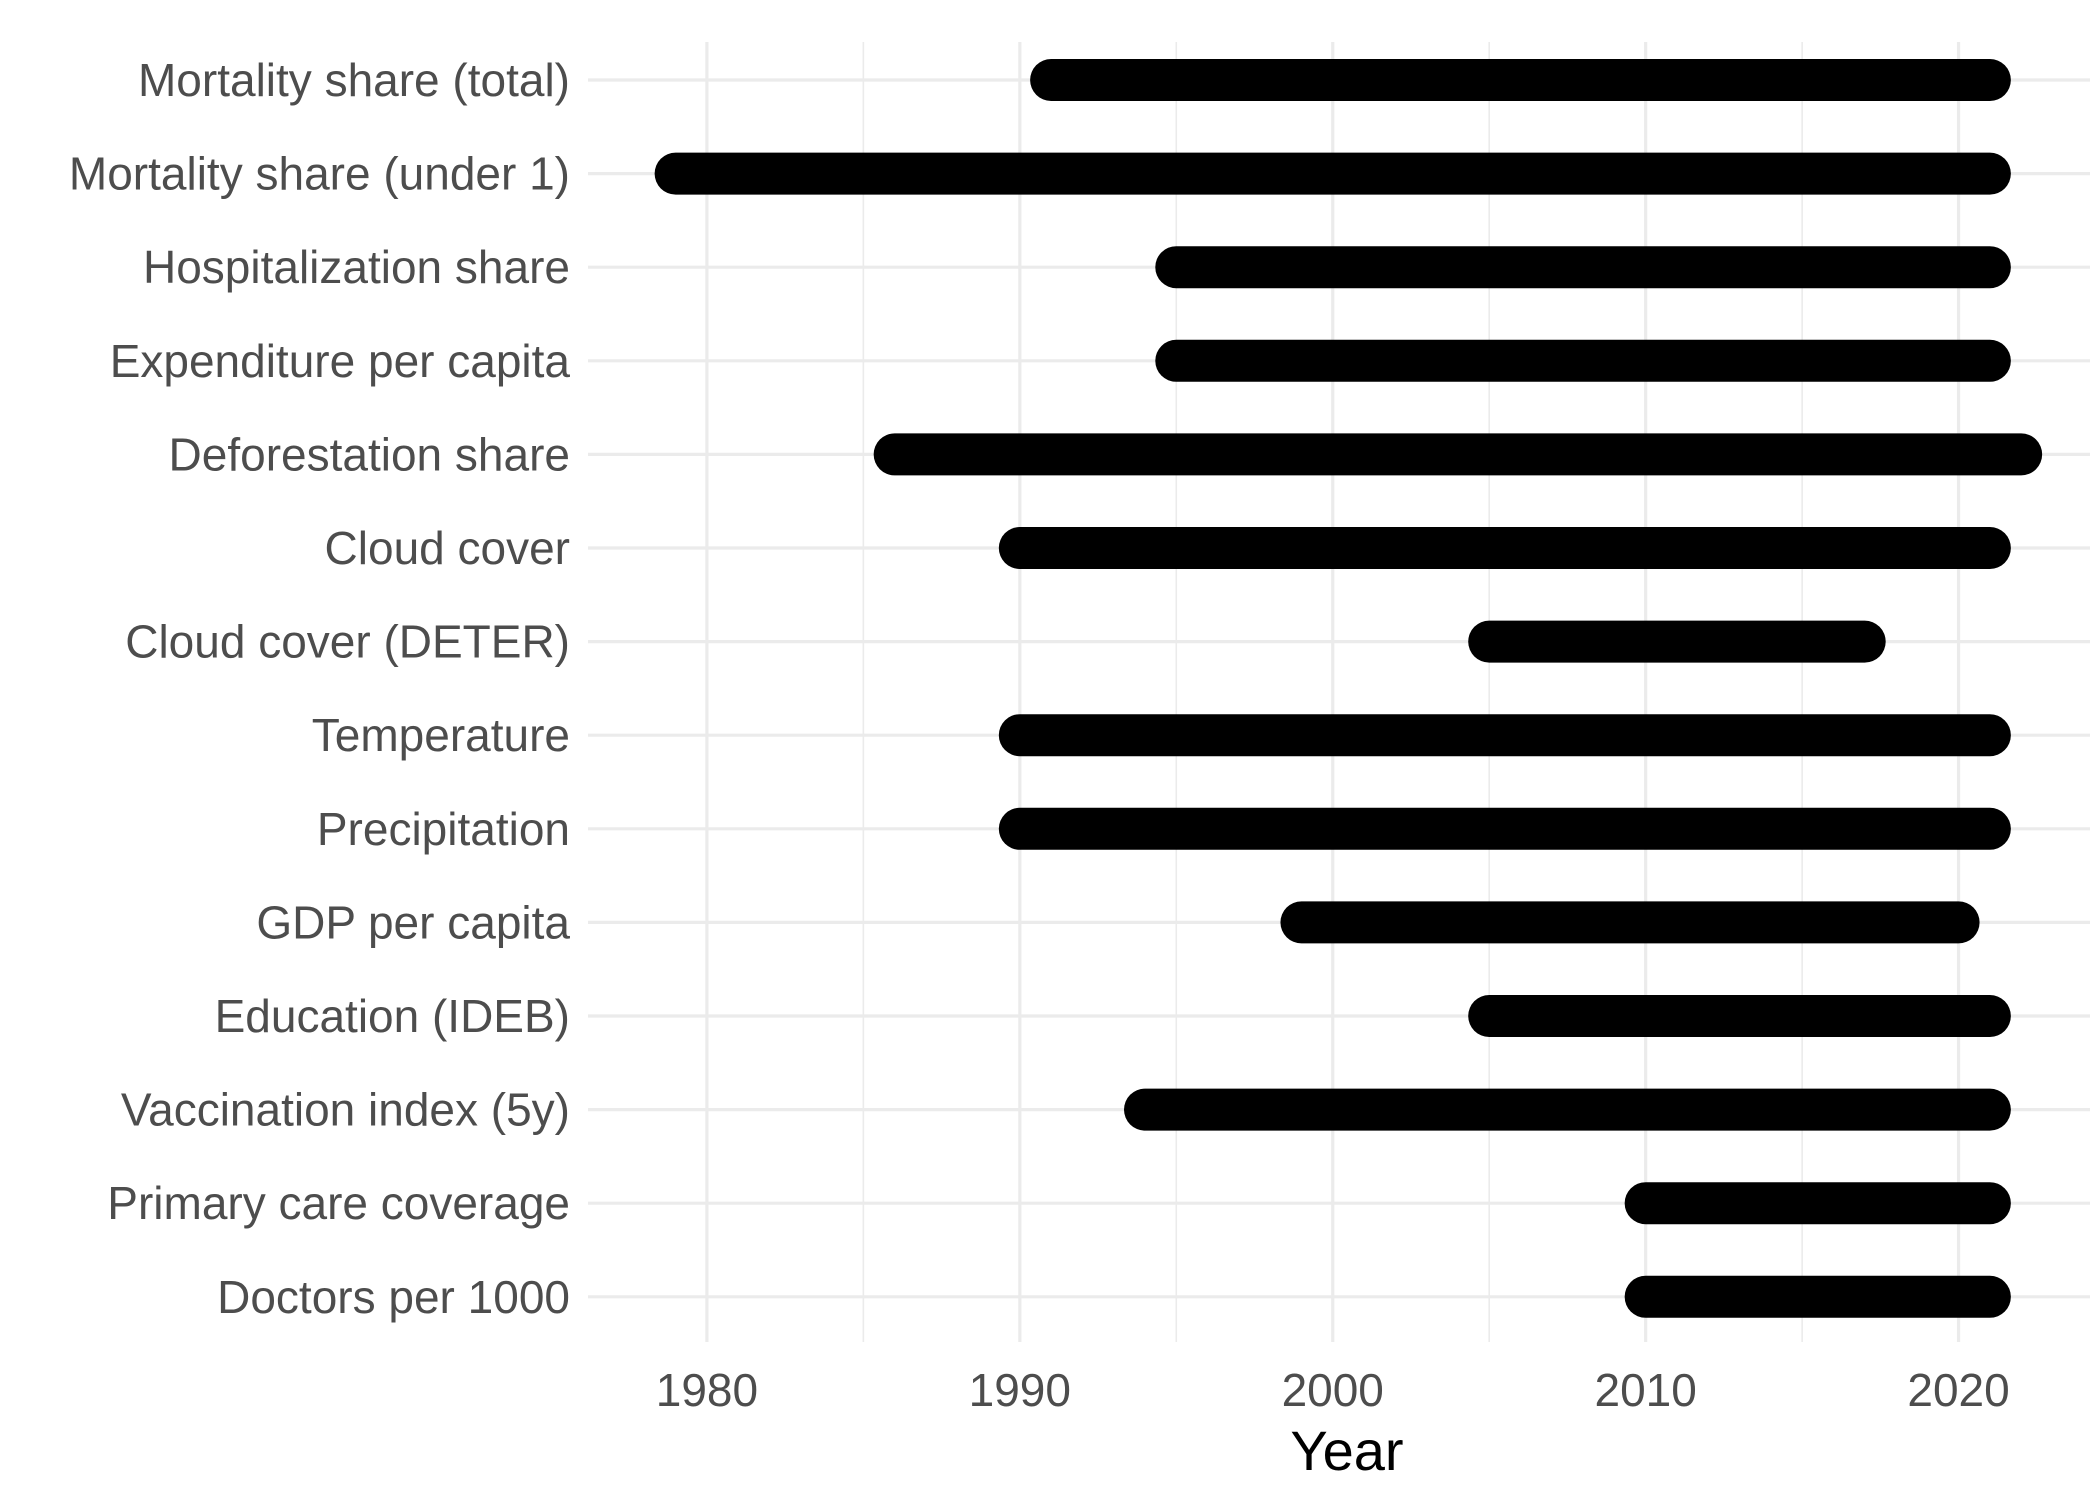 Image resolution: width=2100 pixels, height=1505 pixels. I want to click on row-label: Education (IDEB), so click(392, 1016).